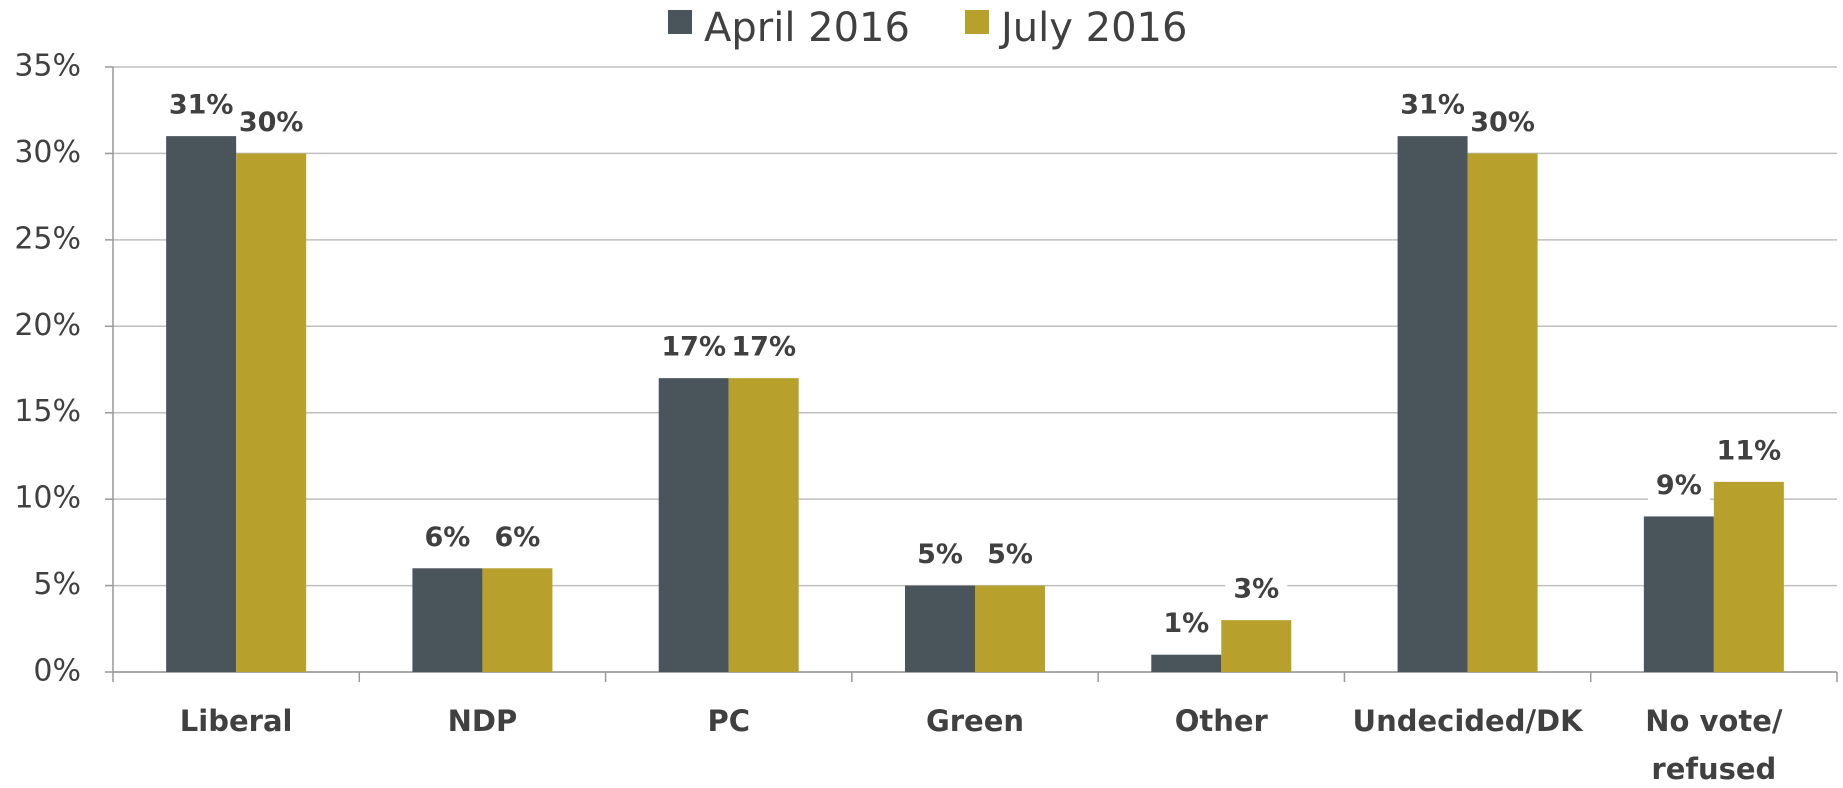 This screenshot has width=1843, height=788. I want to click on value-label: 3%, so click(1256, 589).